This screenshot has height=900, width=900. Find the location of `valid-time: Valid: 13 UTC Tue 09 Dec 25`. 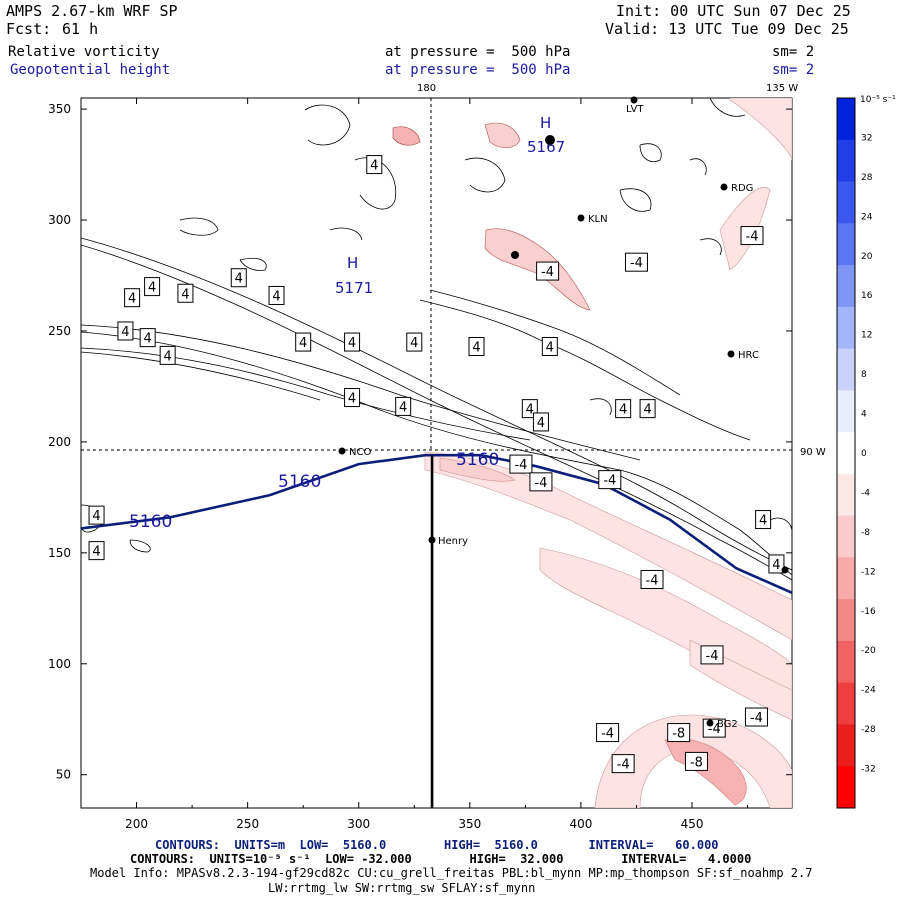

valid-time: Valid: 13 UTC Tue 09 Dec 25 is located at coordinates (727, 29).